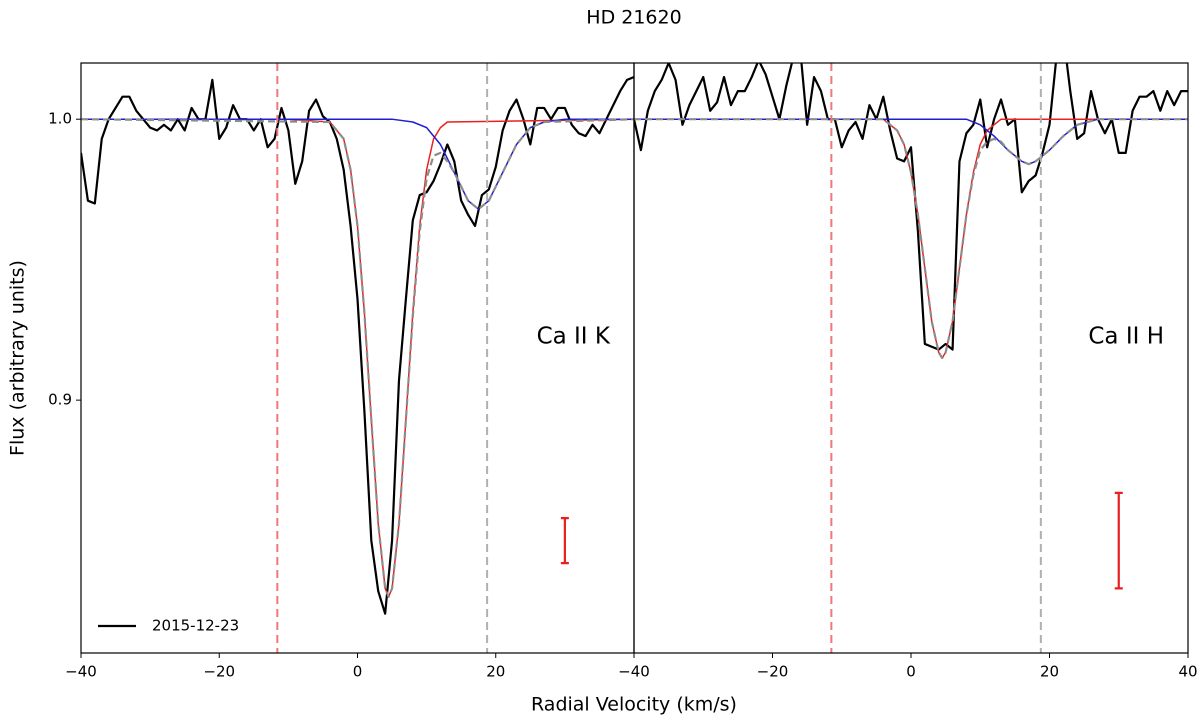 The image size is (1200, 721). What do you see at coordinates (60, 119) in the screenshot?
I see `y-tick-label: 1.0` at bounding box center [60, 119].